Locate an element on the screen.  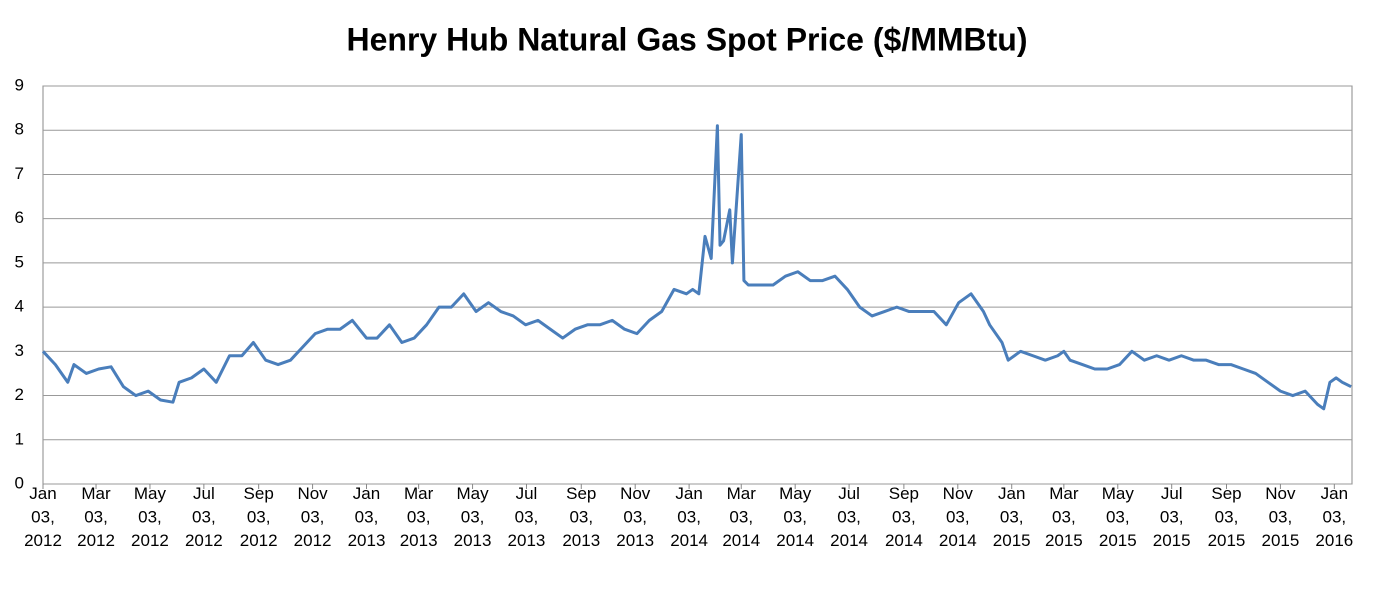
x-tick-label: Nov 03, 2015 is located at coordinates (1280, 517).